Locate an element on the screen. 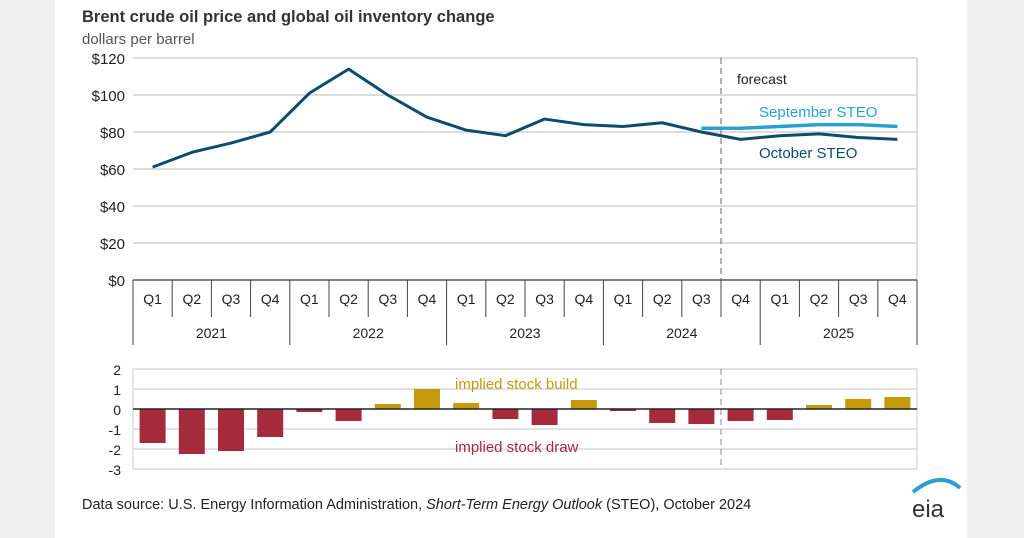 The height and width of the screenshot is (538, 1024). legend-october-steo: October STEO is located at coordinates (808, 153).